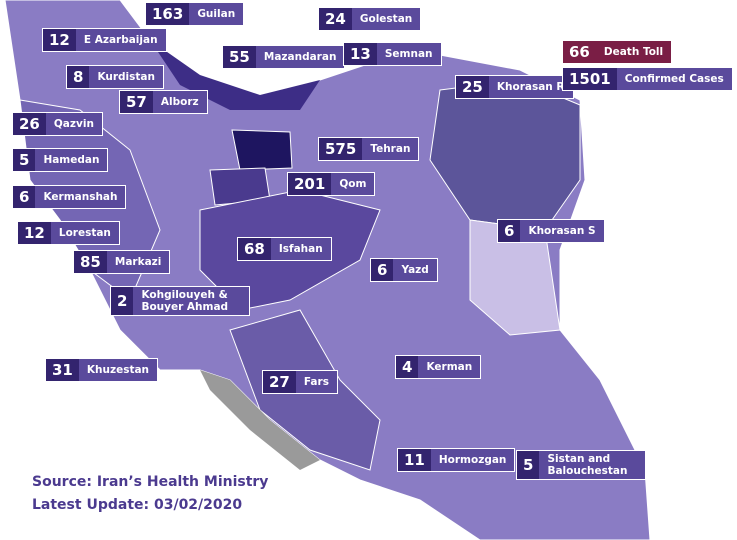 The width and height of the screenshot is (737, 540). I want to click on province-name: Fars, so click(316, 382).